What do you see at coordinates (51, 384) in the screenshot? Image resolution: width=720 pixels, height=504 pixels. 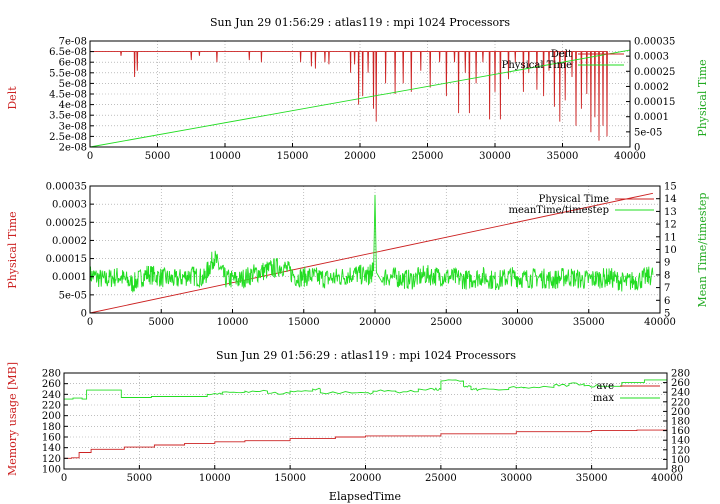 I see `y-tick-label: 260` at bounding box center [51, 384].